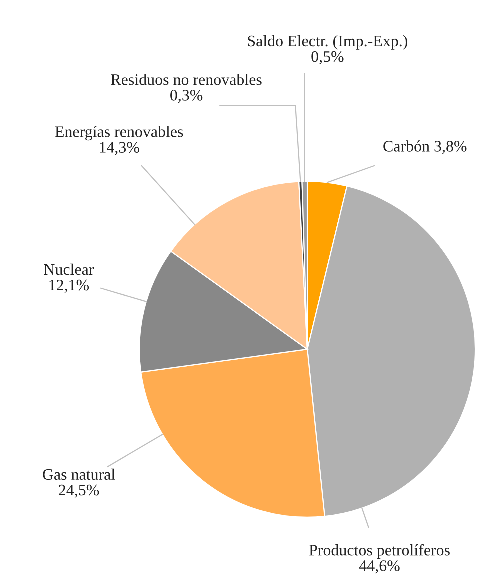  I want to click on data-label: 0,5%, so click(328, 57).